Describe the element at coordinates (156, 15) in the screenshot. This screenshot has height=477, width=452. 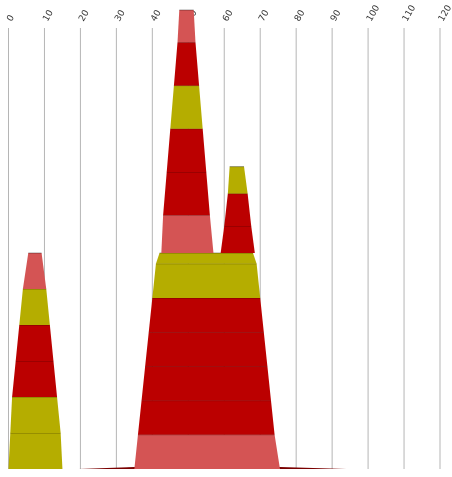
I see `x-tick-label-40: 40` at that location.